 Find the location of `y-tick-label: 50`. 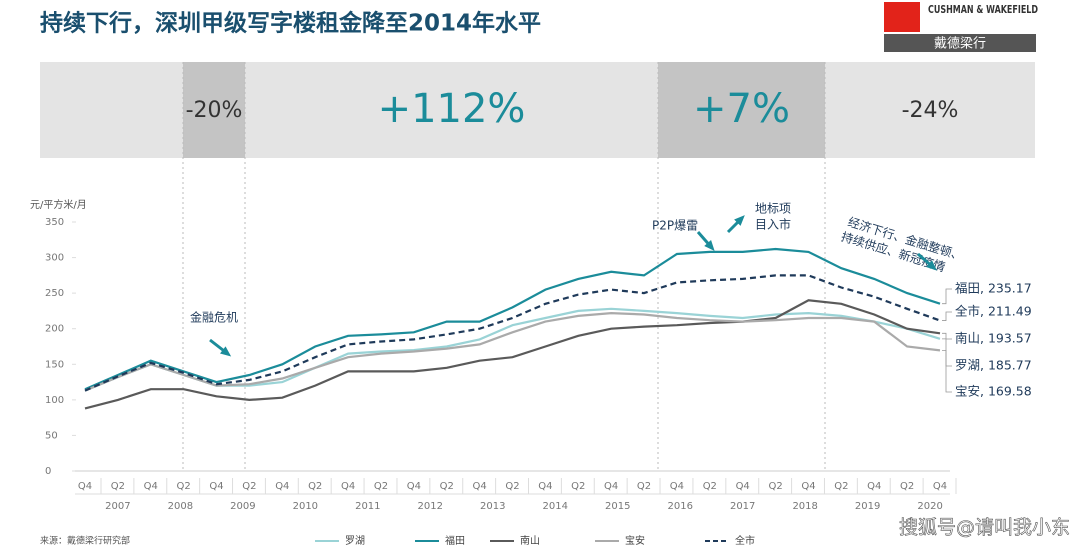

y-tick-label: 50 is located at coordinates (51, 435).